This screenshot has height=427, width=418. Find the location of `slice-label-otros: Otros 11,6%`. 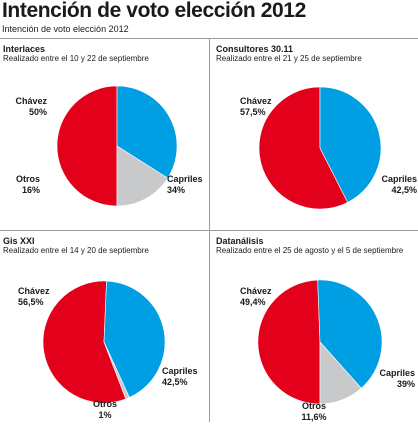

slice-label-otros: Otros 11,6% is located at coordinates (314, 412).